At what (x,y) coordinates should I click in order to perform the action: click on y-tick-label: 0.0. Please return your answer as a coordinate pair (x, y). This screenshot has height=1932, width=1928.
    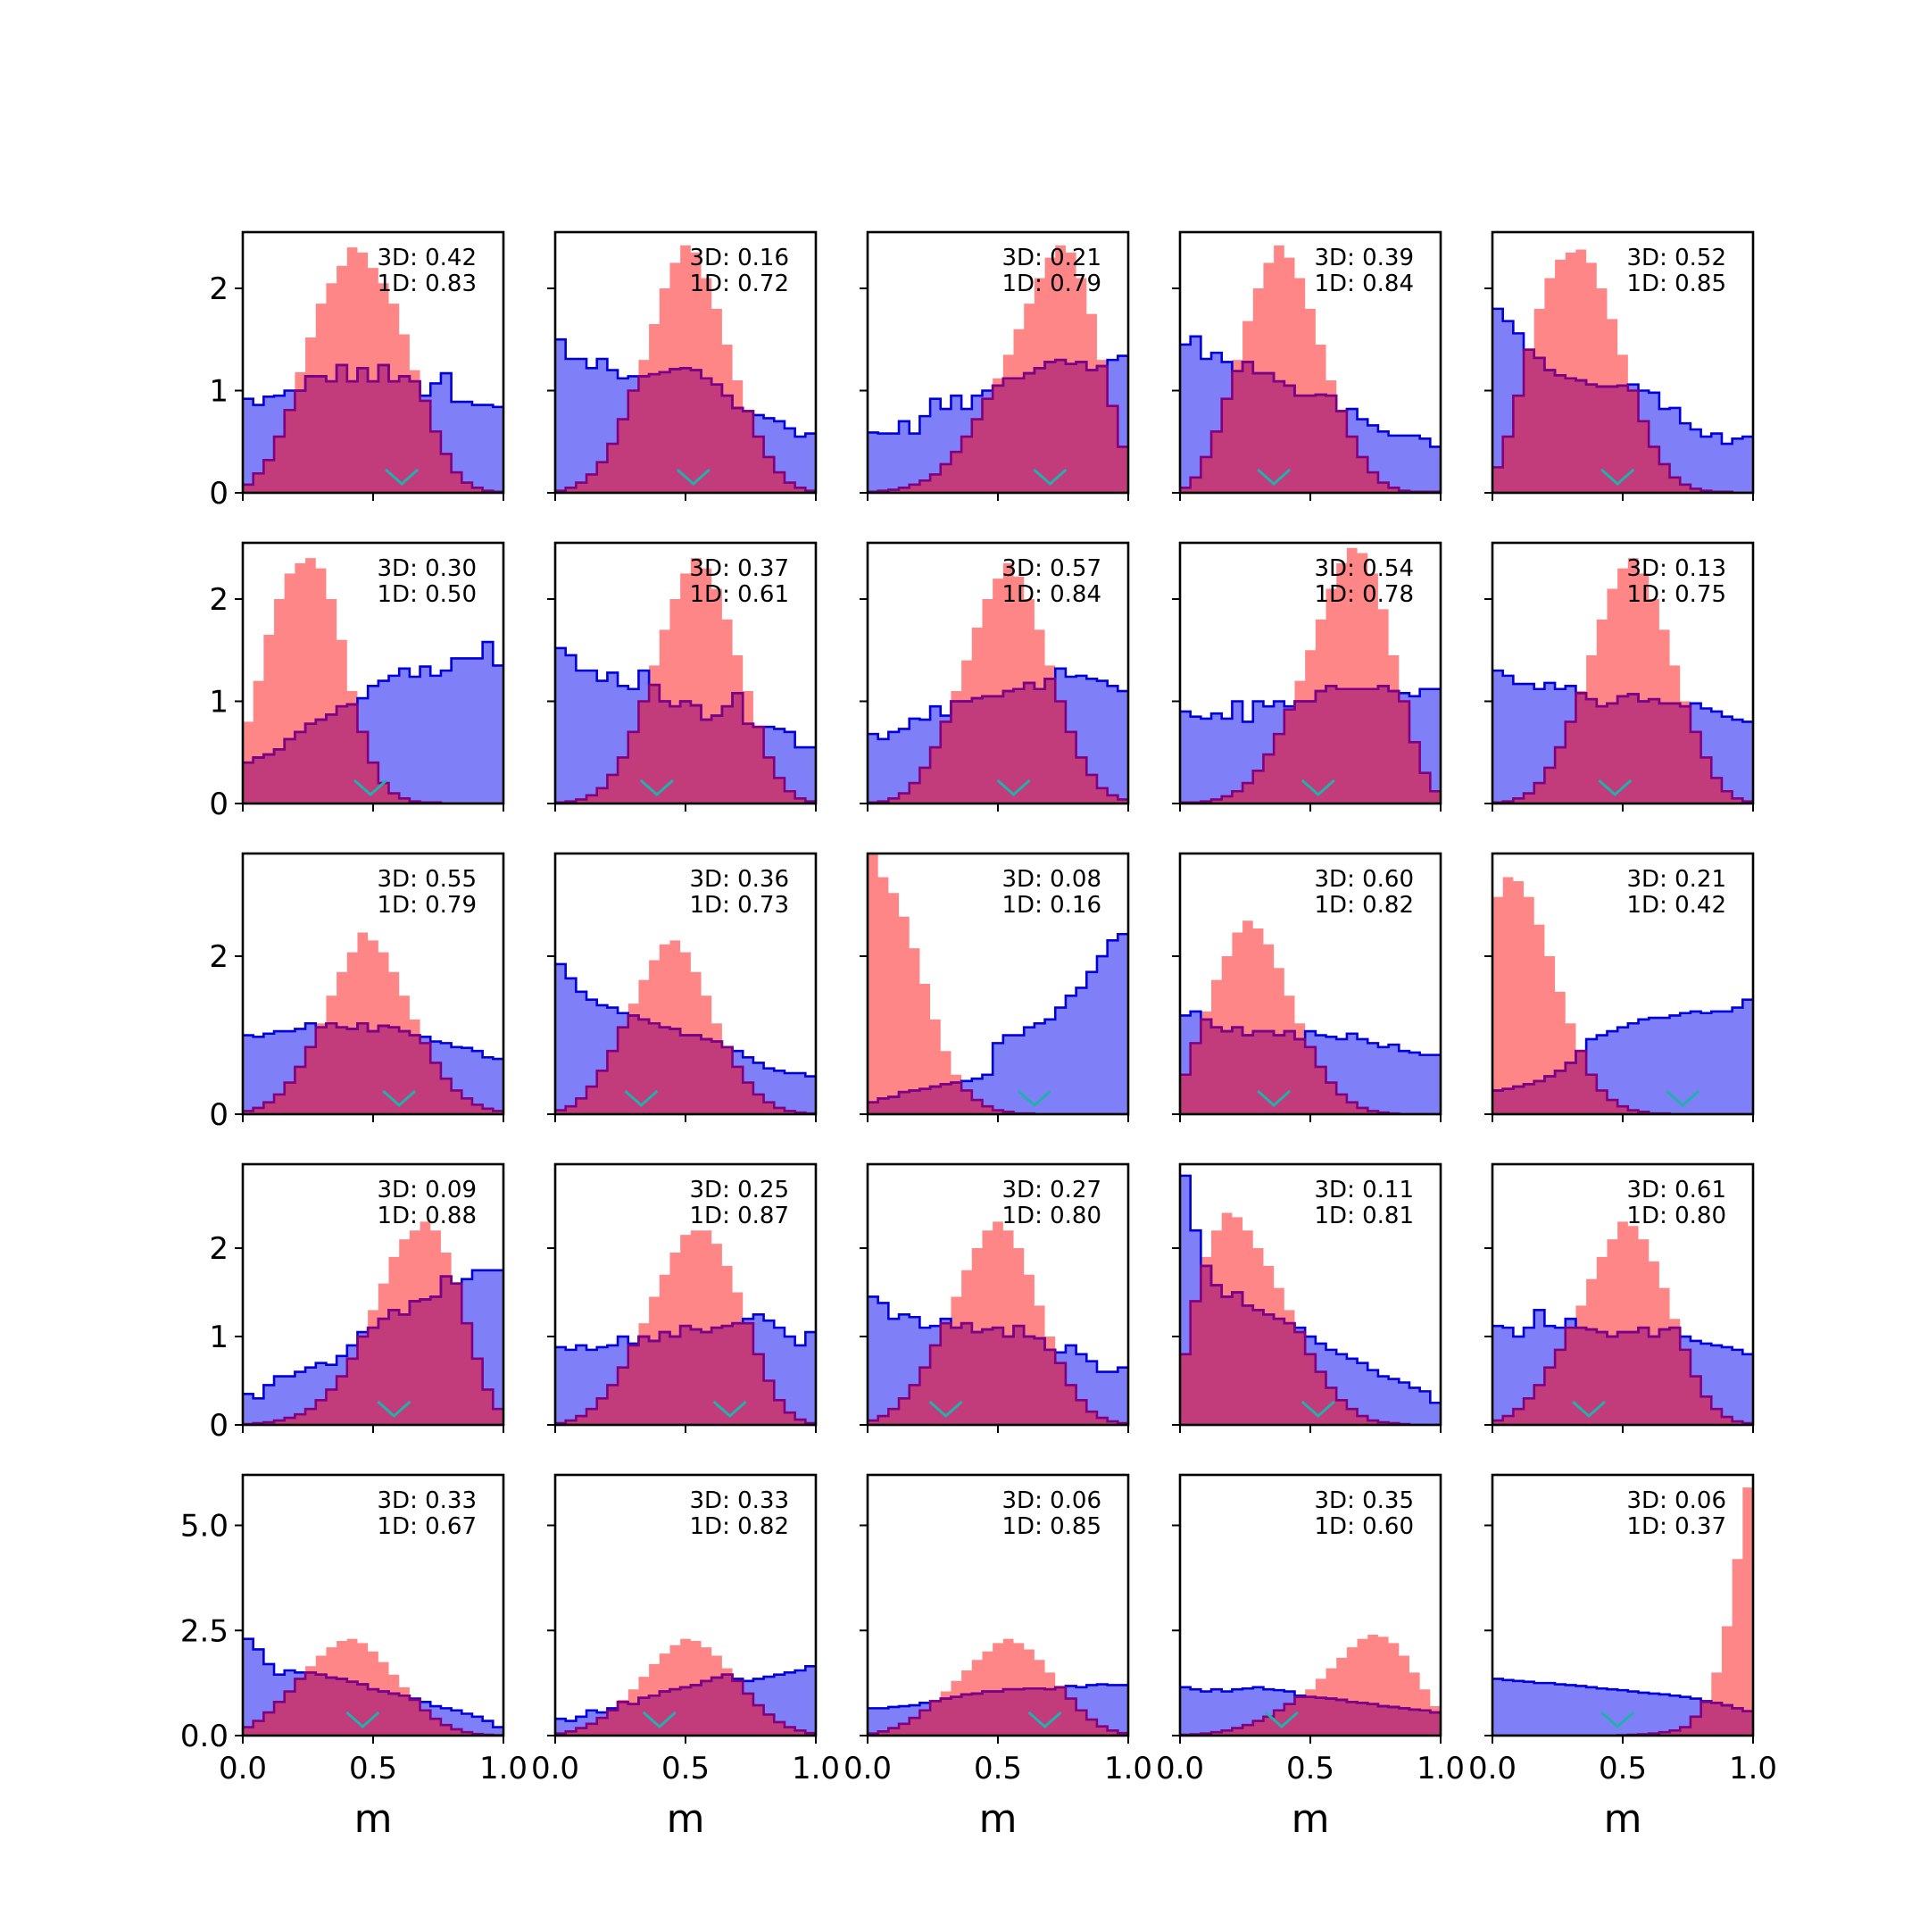
    Looking at the image, I should click on (204, 1736).